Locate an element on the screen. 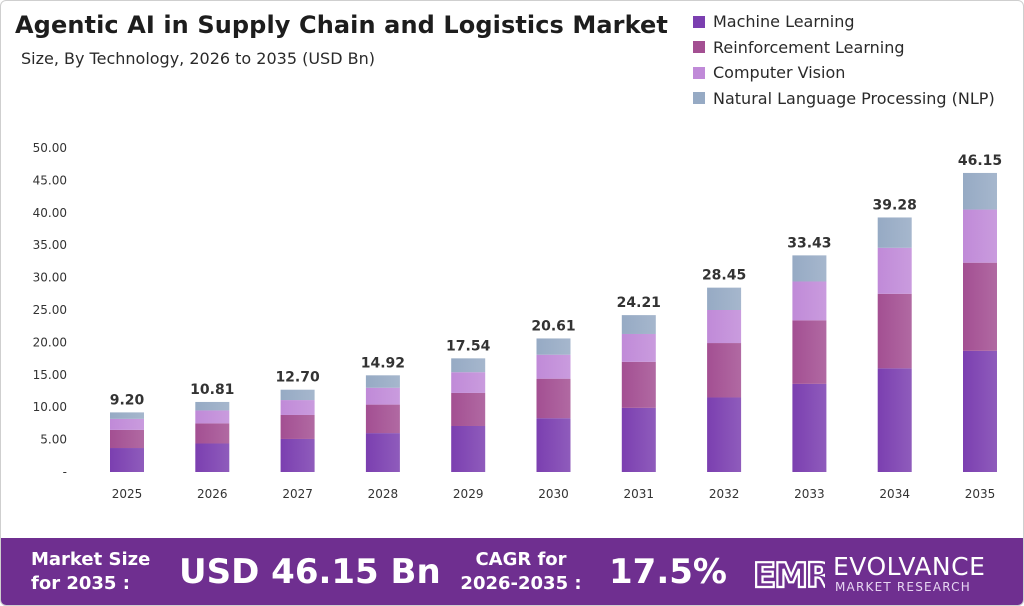 This screenshot has height=606, width=1024. x-tick-label: 2028 is located at coordinates (383, 494).